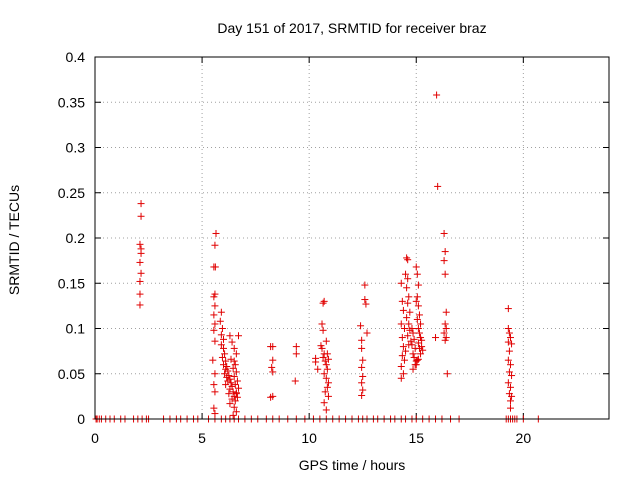 Image resolution: width=640 pixels, height=480 pixels. Describe the element at coordinates (524, 438) in the screenshot. I see `x-tick-label: 20` at that location.